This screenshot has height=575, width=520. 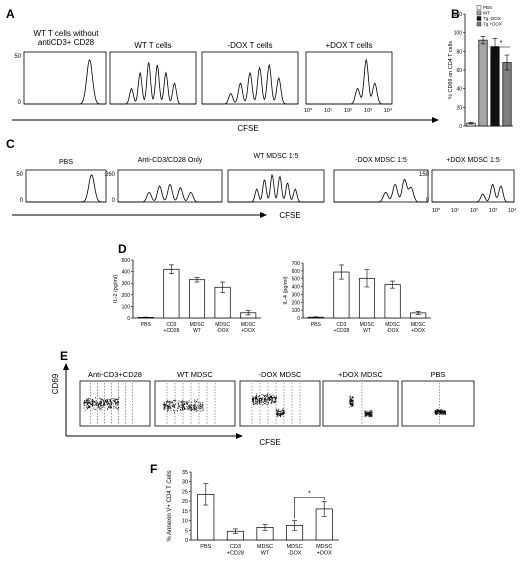 I want to click on panel-d-il2-category-label: MDSC WT, so click(x=197, y=328).